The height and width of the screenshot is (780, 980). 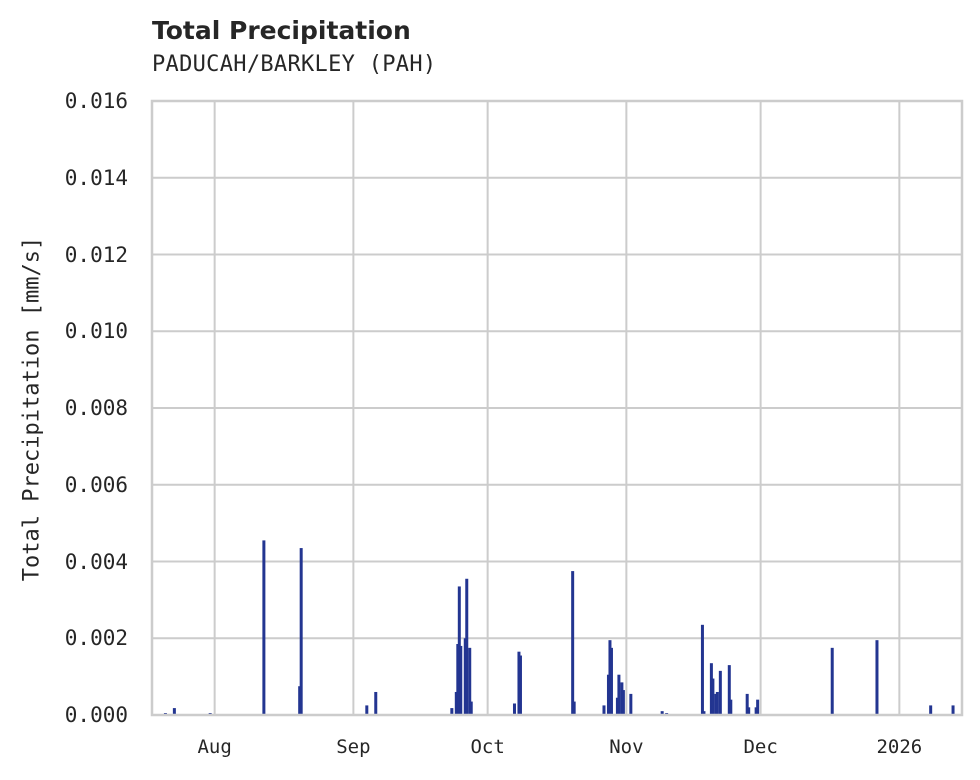 What do you see at coordinates (96, 408) in the screenshot?
I see `y-tick-label: 0.008` at bounding box center [96, 408].